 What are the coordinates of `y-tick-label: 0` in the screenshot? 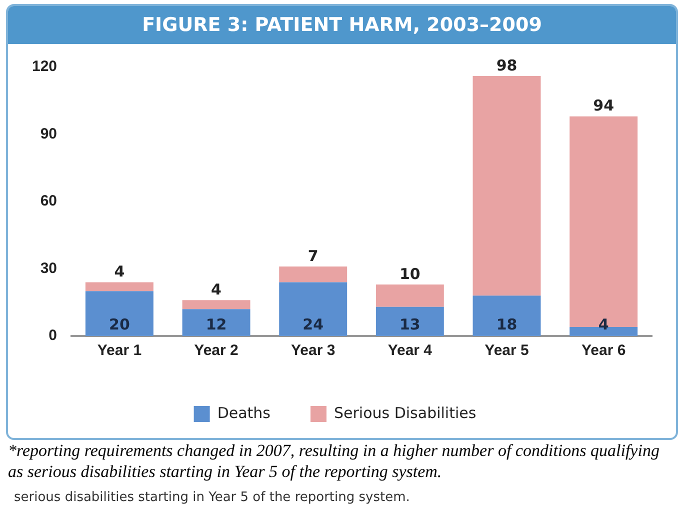 It's located at (53, 335).